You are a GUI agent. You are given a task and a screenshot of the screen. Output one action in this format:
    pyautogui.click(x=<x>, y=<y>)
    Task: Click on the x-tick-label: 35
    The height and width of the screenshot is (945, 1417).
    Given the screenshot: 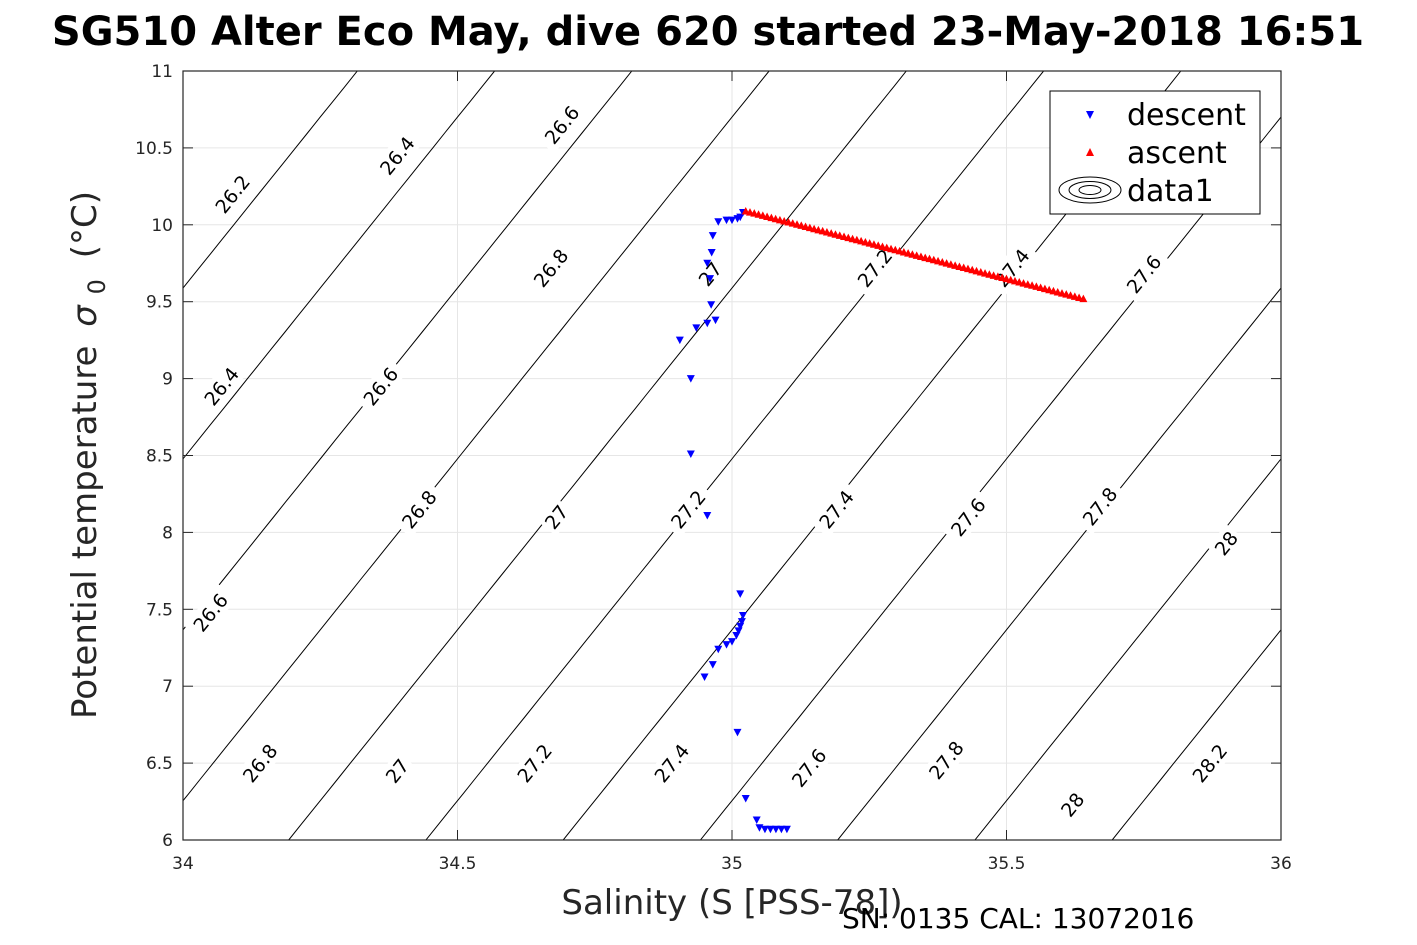 What is the action you would take?
    pyautogui.click(x=732, y=864)
    